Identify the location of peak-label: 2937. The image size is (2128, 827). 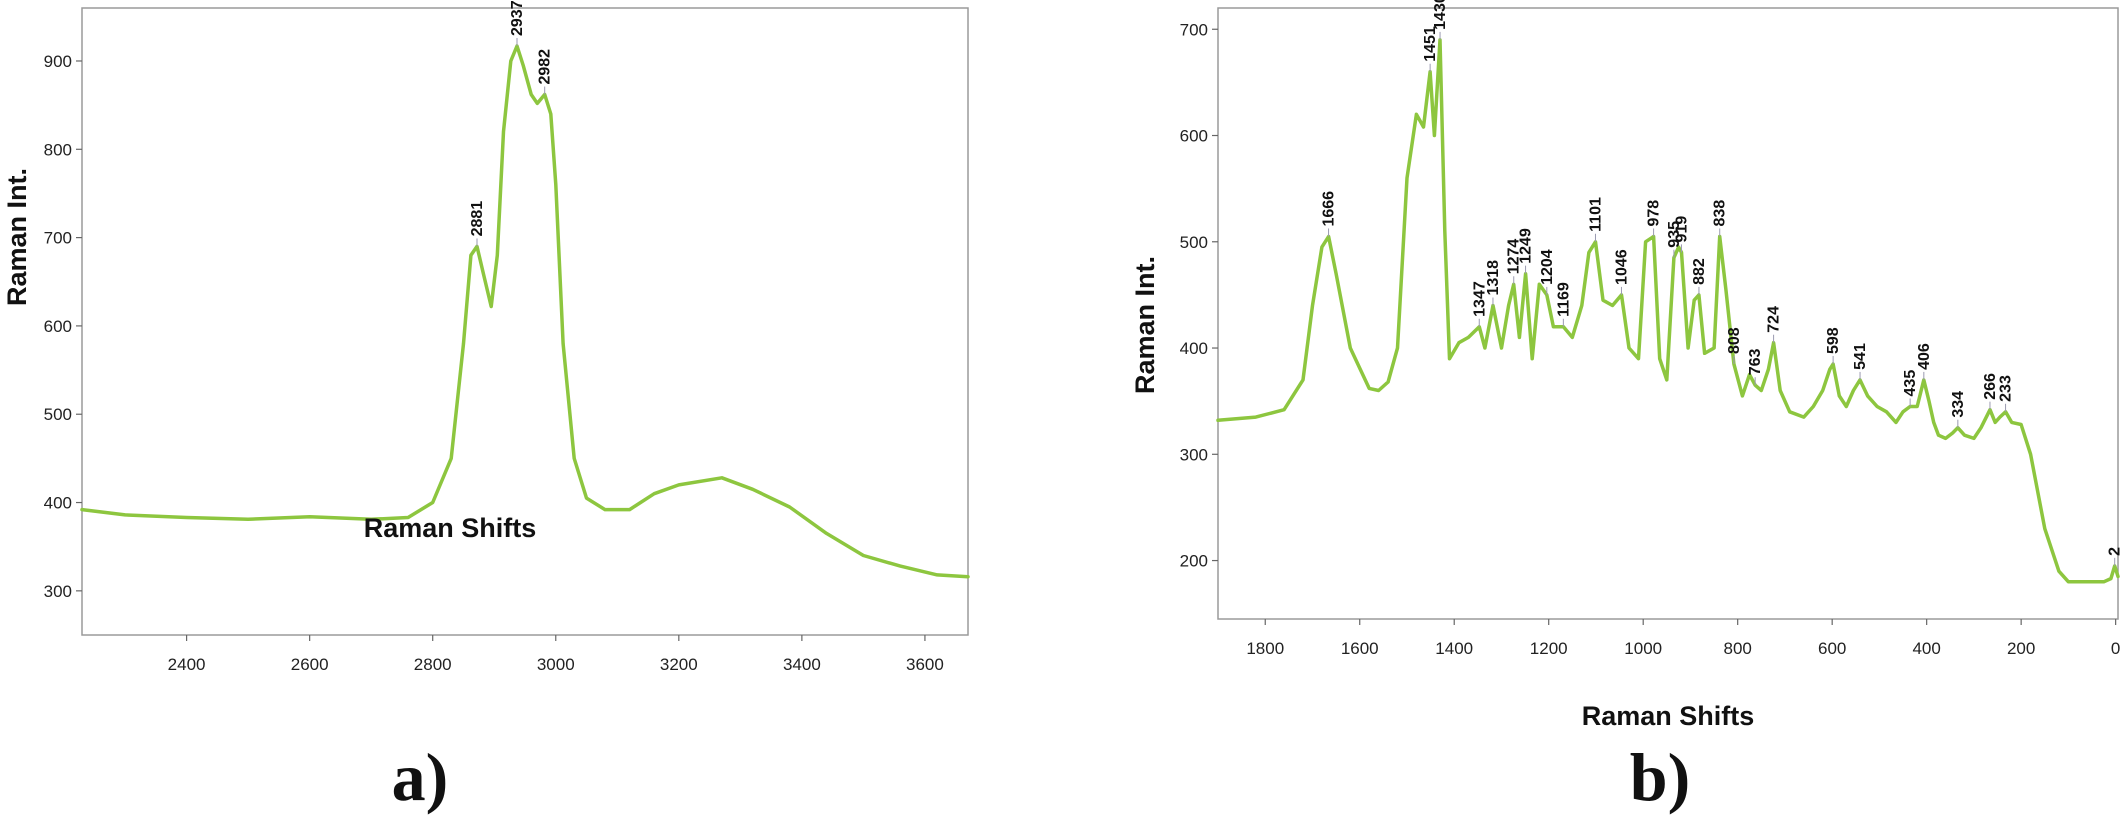
(517, 18).